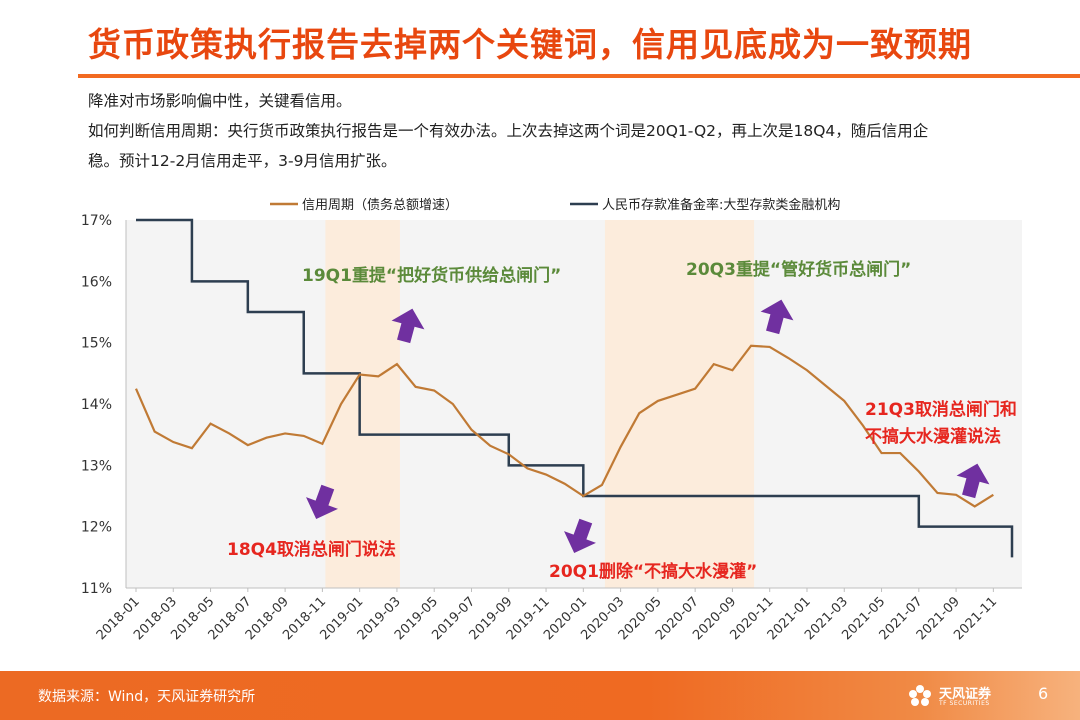 The image size is (1080, 720). What do you see at coordinates (311, 549) in the screenshot?
I see `annotation-text-2: 18Q4取消总闸门说法` at bounding box center [311, 549].